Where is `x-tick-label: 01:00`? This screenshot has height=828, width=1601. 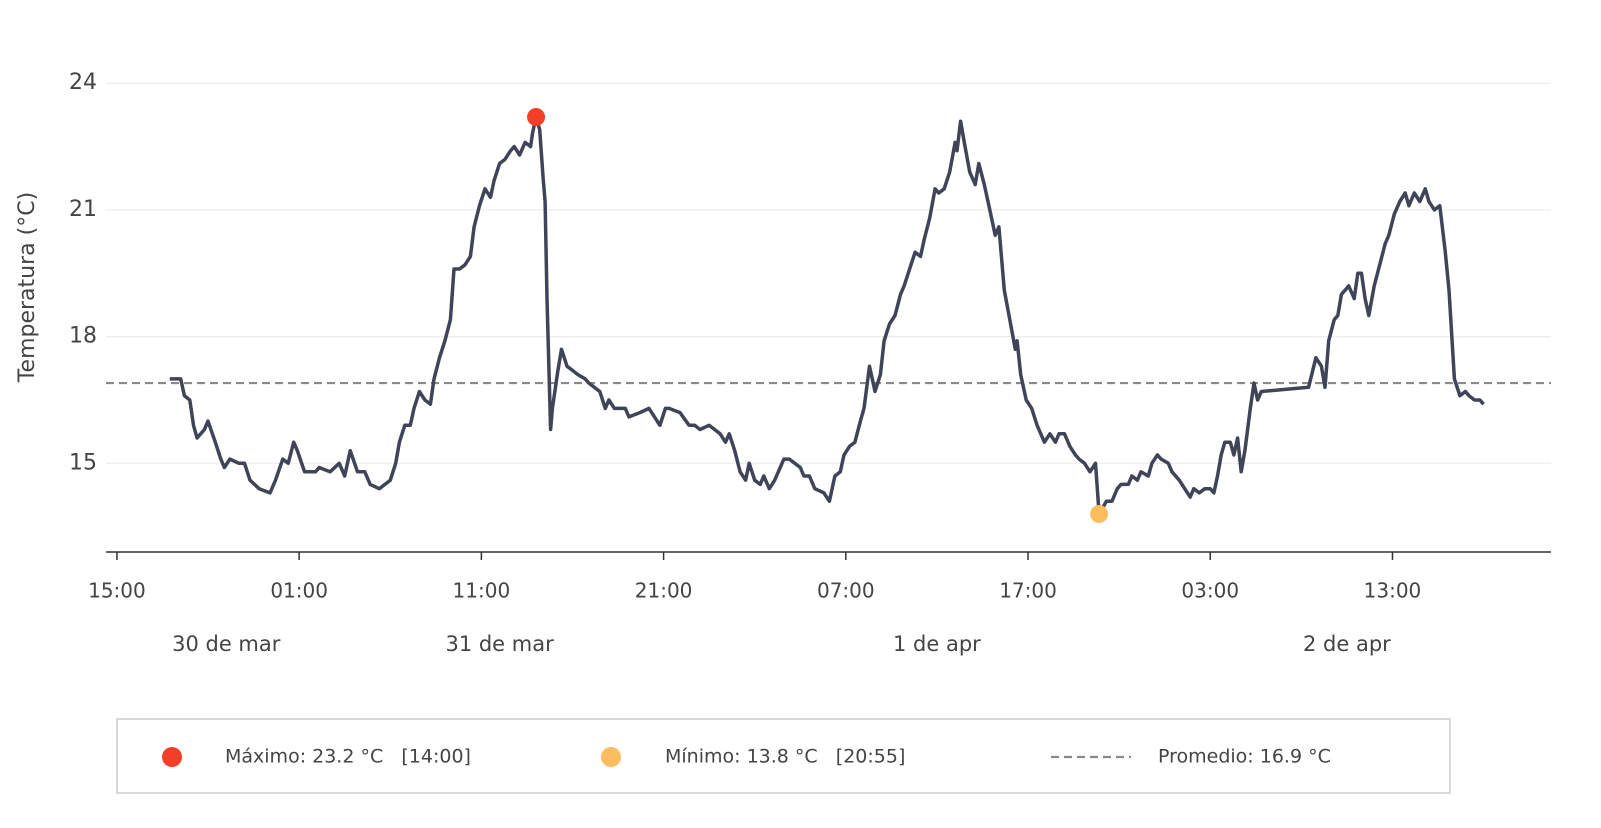 x-tick-label: 01:00 is located at coordinates (299, 591).